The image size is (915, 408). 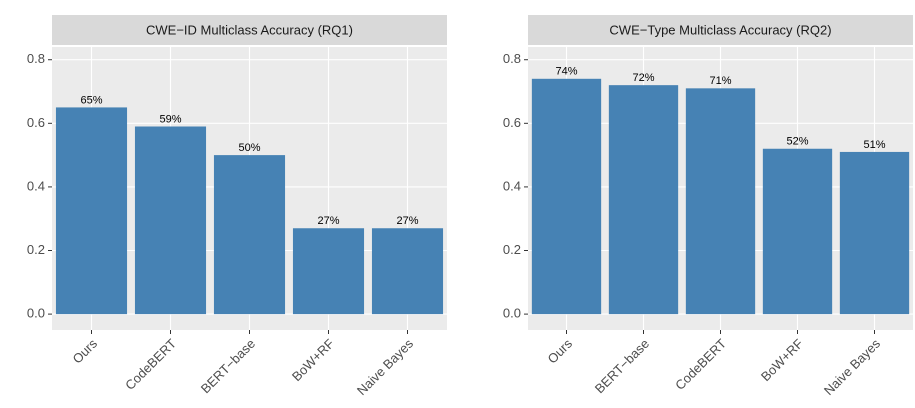 I want to click on data-label: 74%, so click(x=566, y=72).